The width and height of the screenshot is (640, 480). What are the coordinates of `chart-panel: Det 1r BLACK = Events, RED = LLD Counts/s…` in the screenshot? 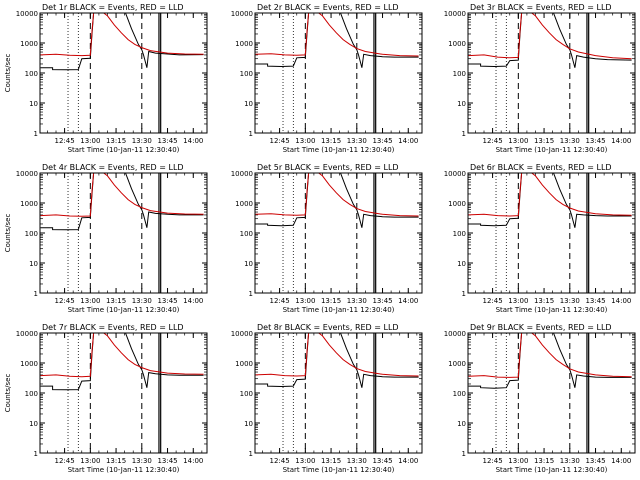 It's located at (106, 78).